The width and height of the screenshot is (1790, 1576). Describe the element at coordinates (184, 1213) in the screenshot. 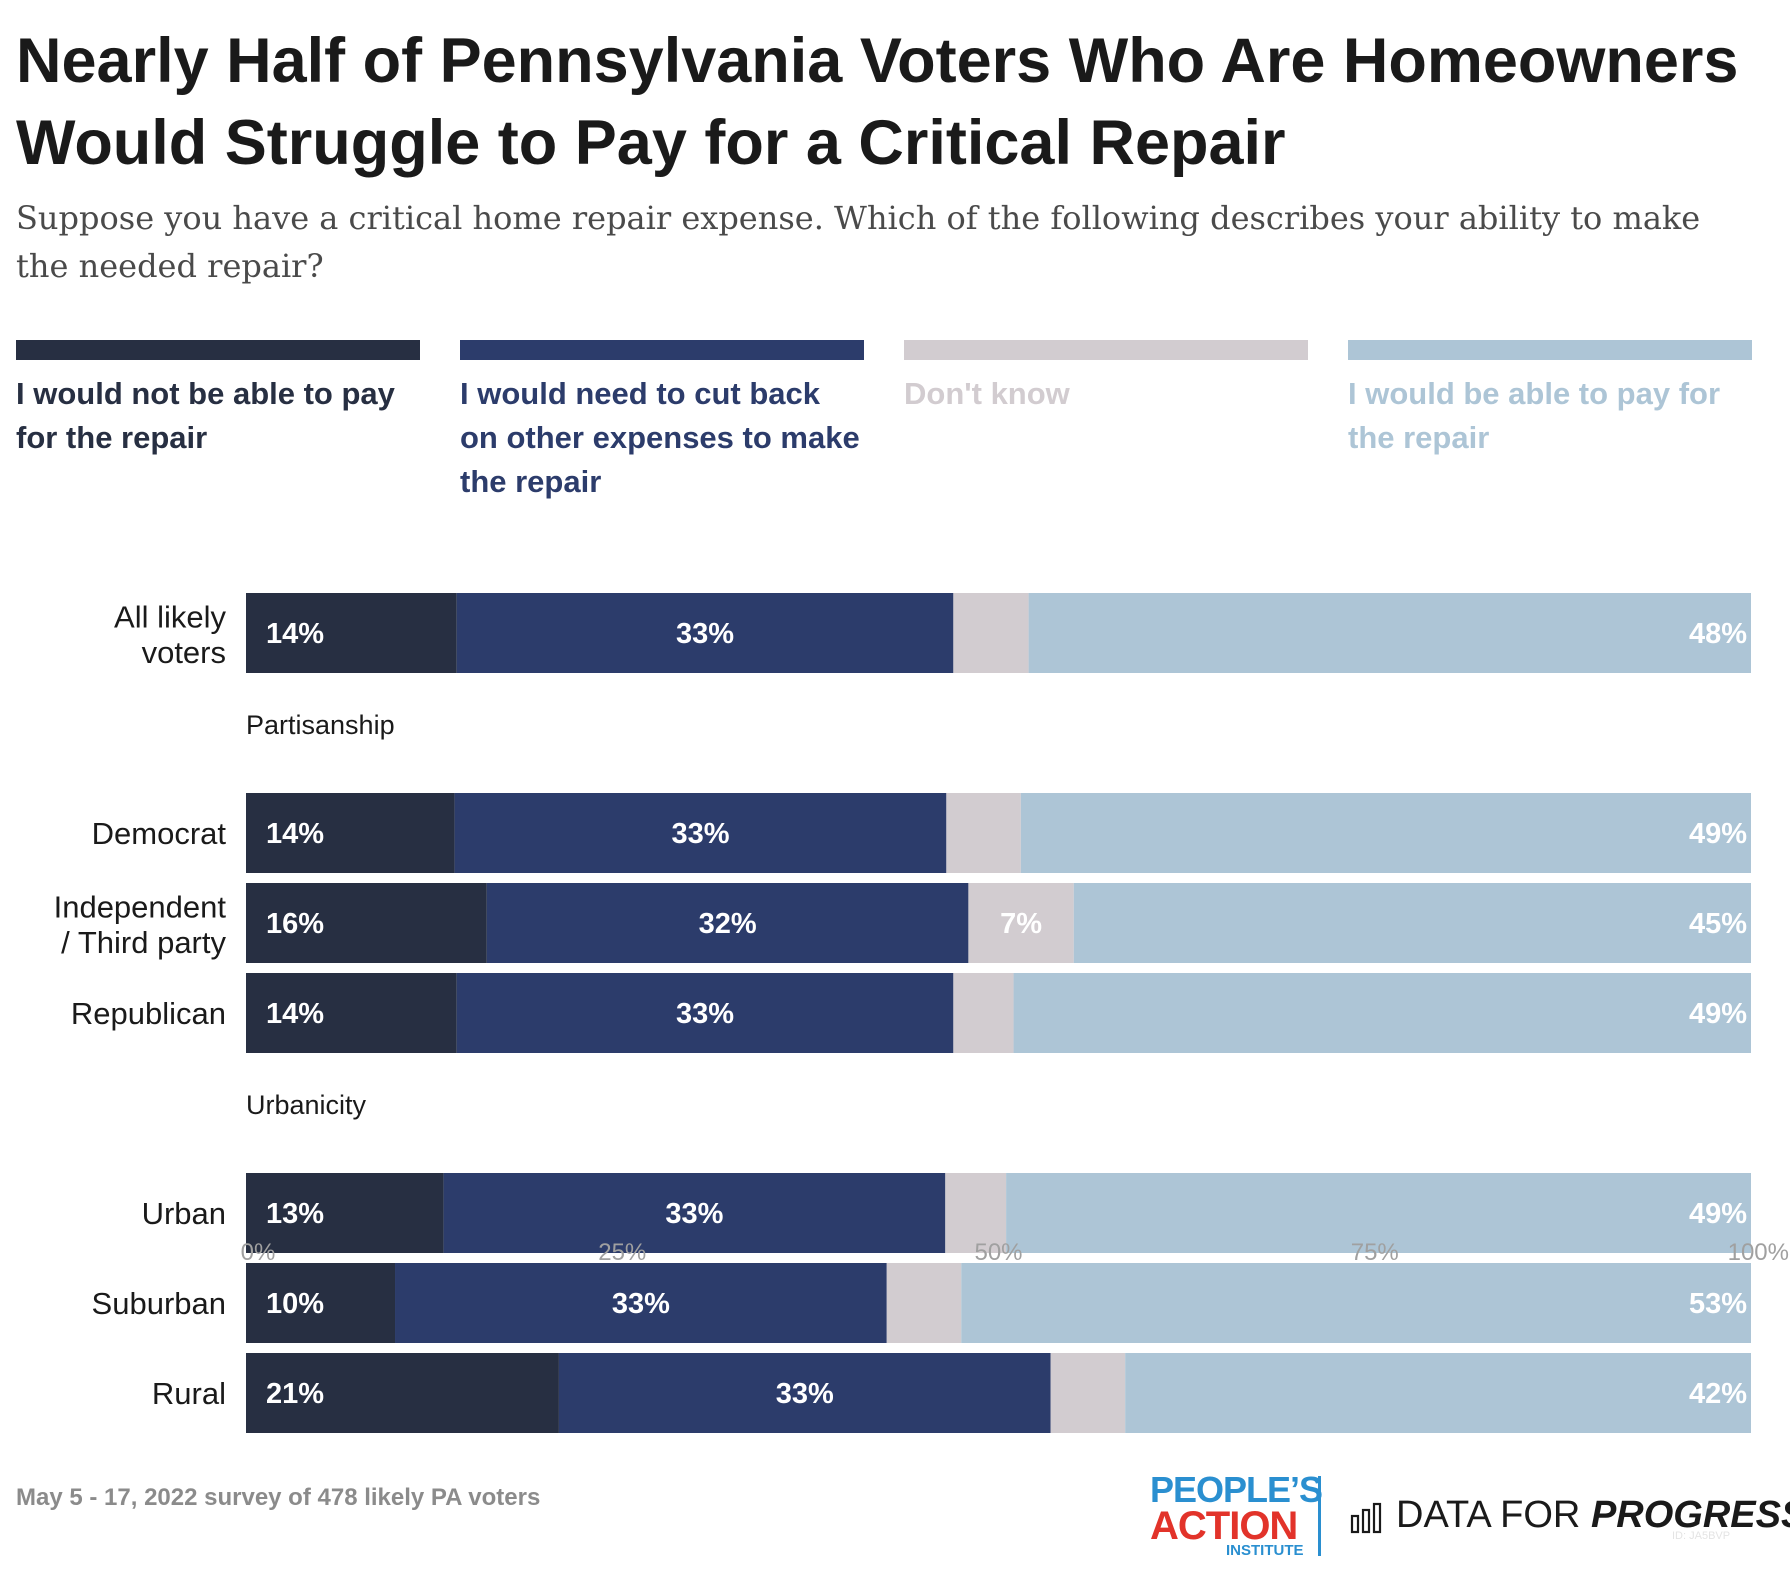

I see `row-label-urban: Urban` at that location.